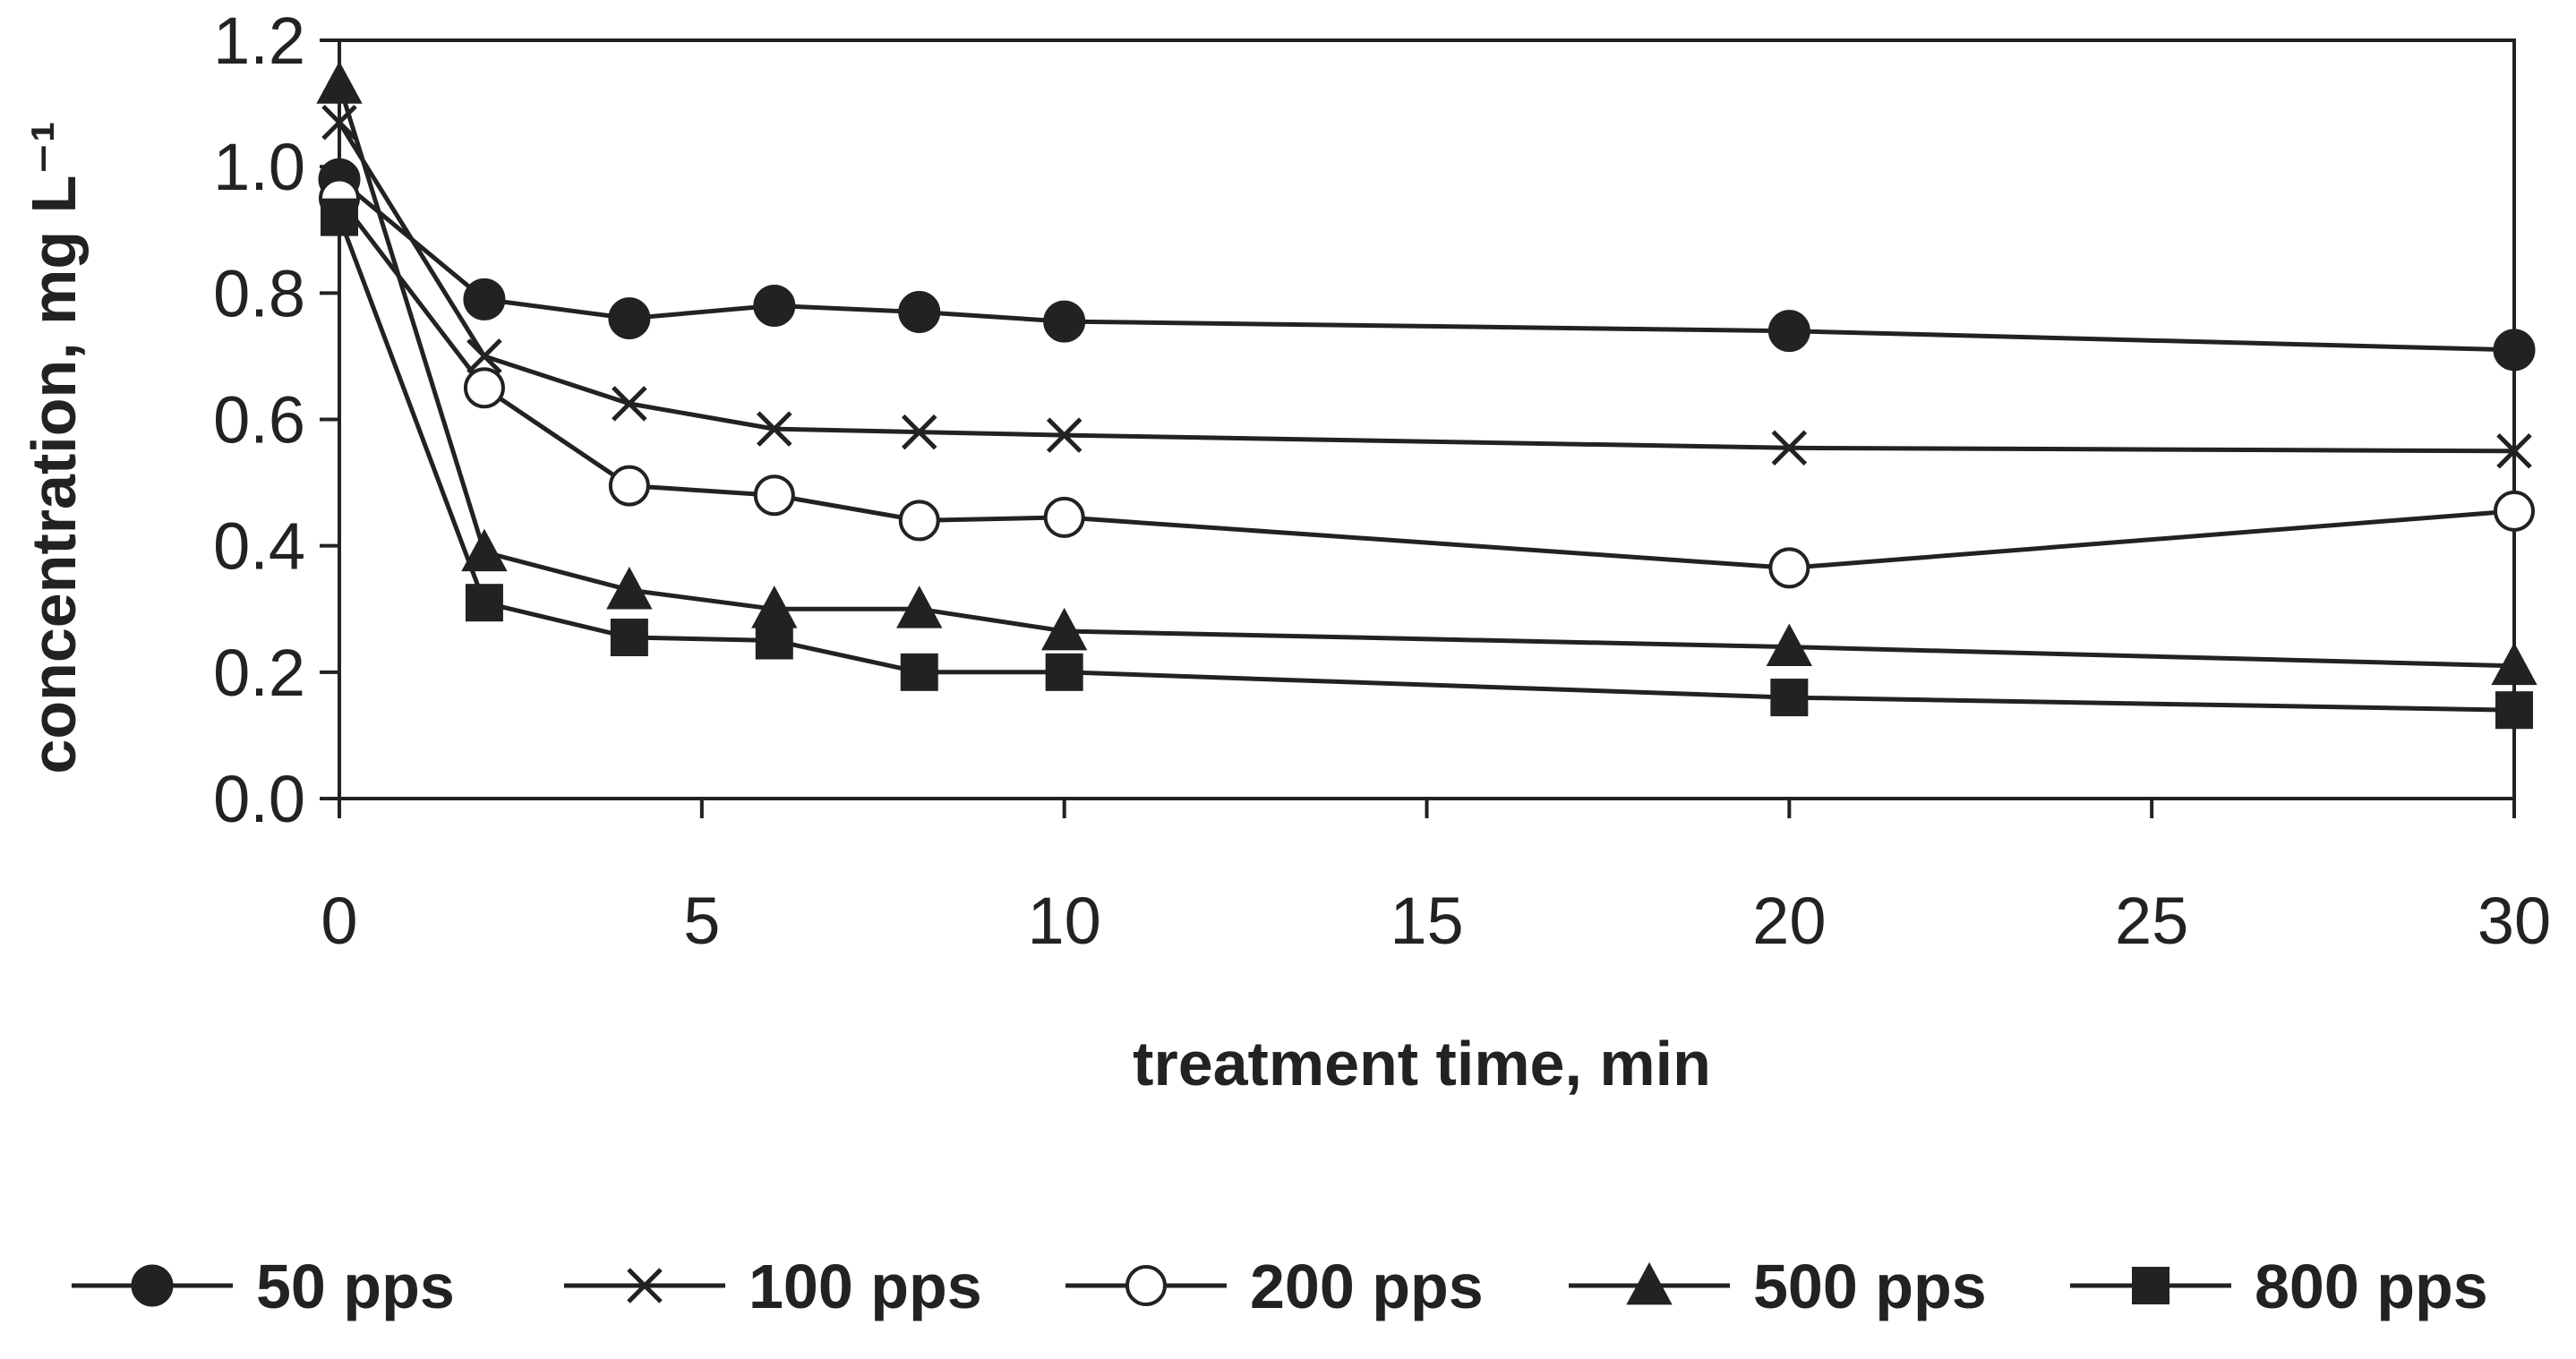 The height and width of the screenshot is (1359, 2576). I want to click on series-line, so click(1426, 265).